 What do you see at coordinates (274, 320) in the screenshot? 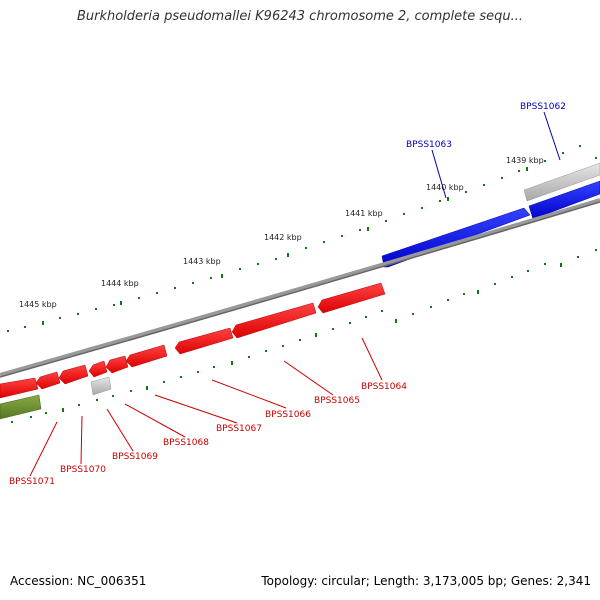
I see `gene-bpss1065` at bounding box center [274, 320].